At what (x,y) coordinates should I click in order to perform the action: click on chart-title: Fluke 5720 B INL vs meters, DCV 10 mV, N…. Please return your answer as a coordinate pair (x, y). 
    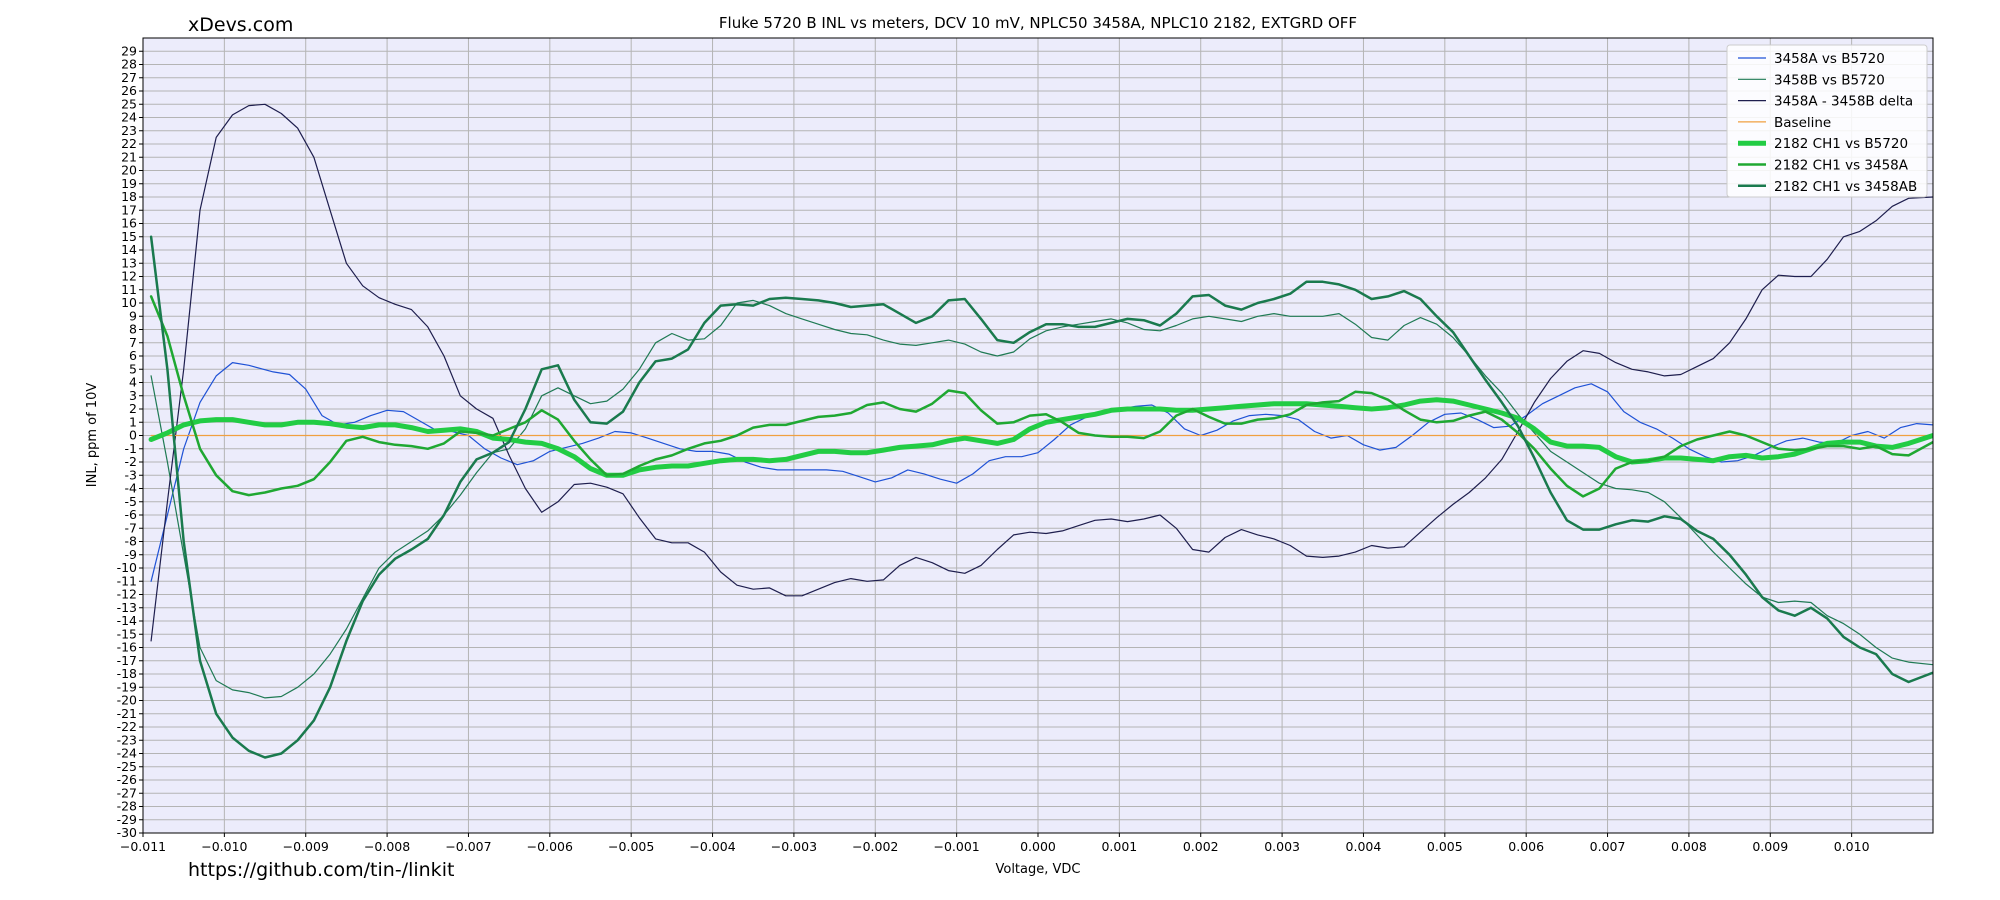
    Looking at the image, I should click on (1038, 23).